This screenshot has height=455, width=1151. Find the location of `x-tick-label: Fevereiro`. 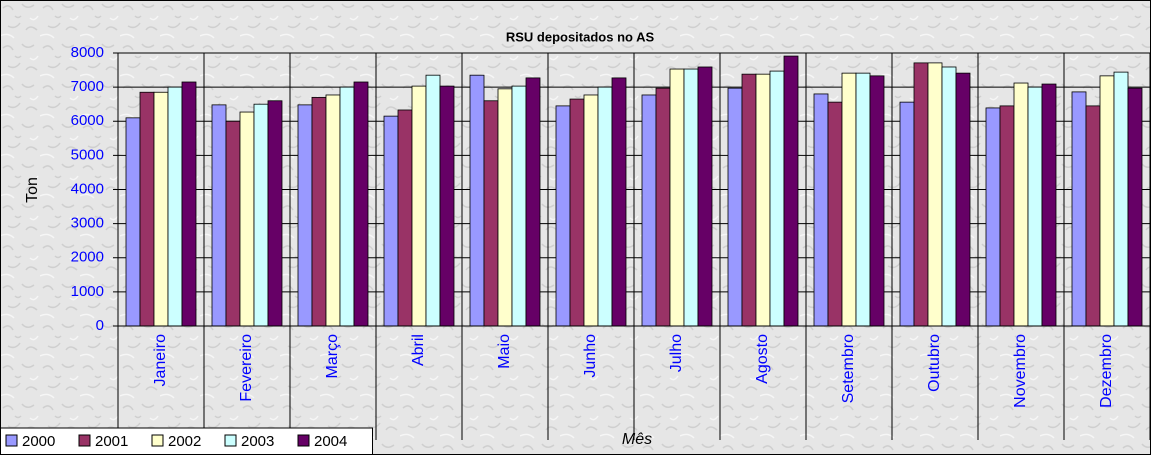

x-tick-label: Fevereiro is located at coordinates (246, 368).